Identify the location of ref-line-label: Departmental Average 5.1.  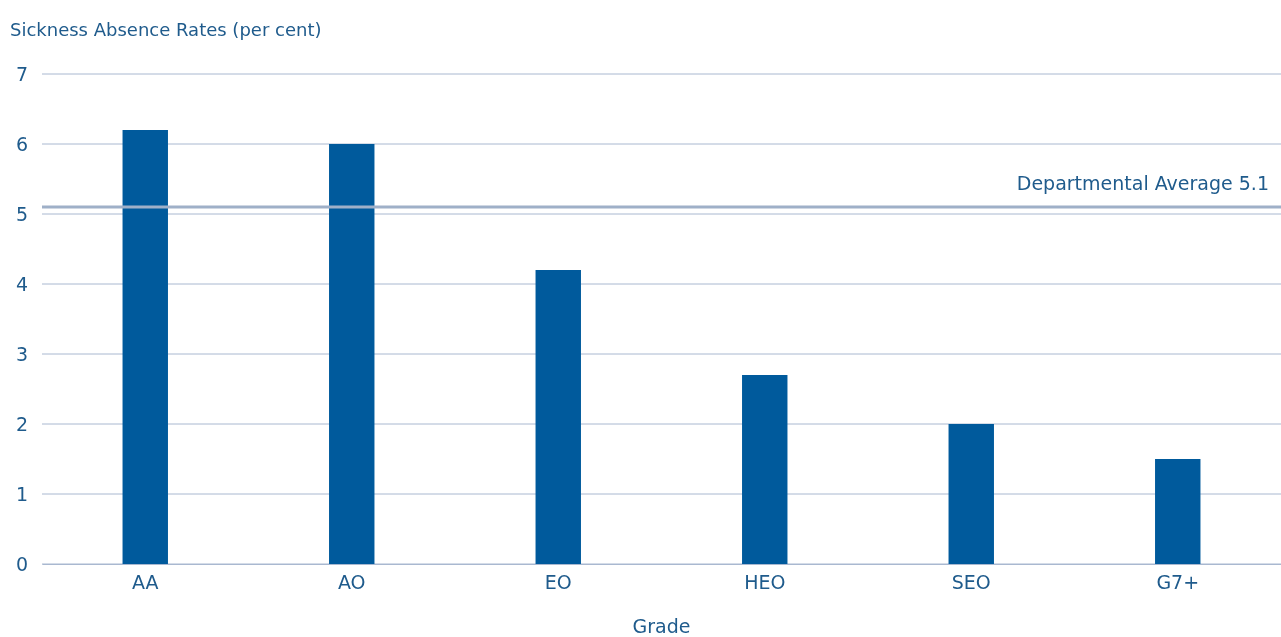
(1142, 183).